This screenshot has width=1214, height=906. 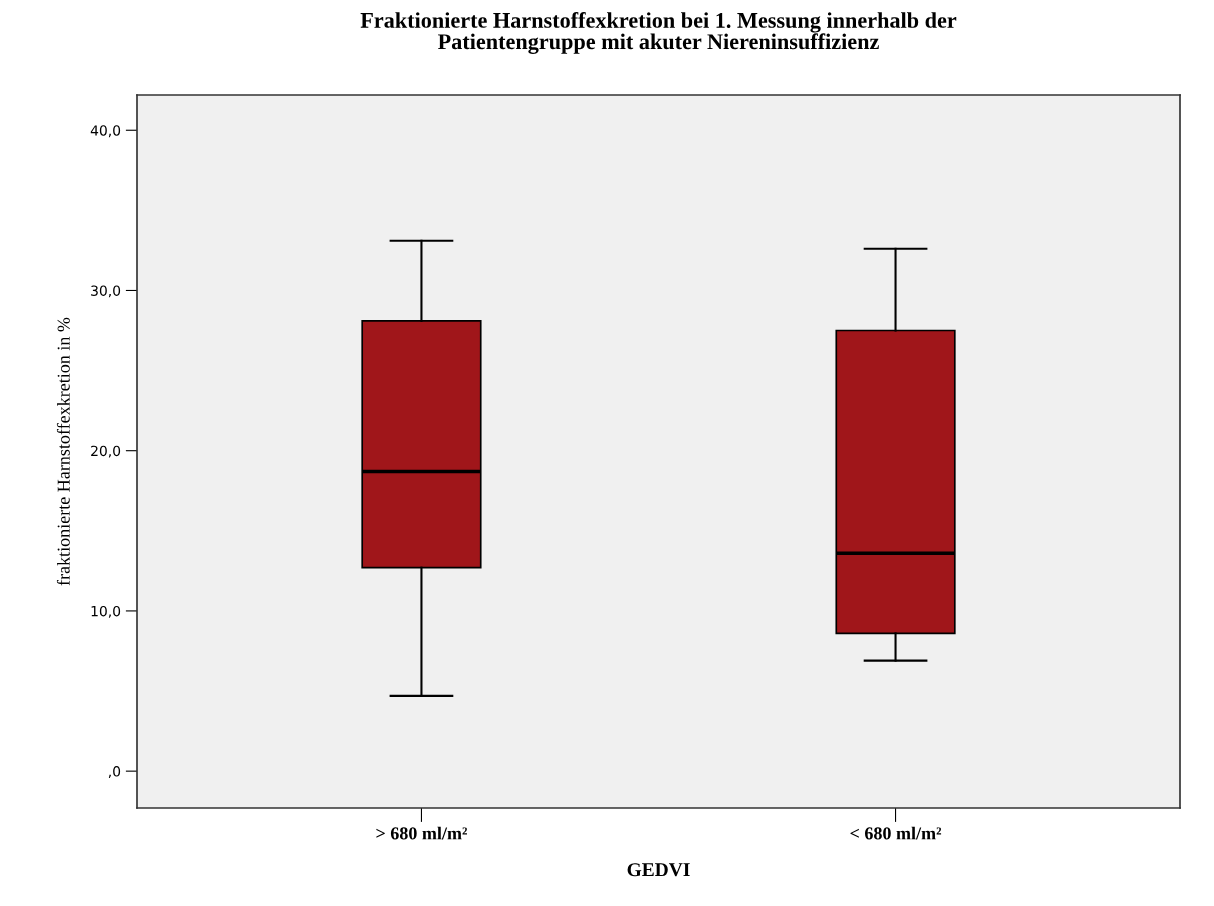 What do you see at coordinates (658, 870) in the screenshot?
I see `x-axis-title: GEDVI` at bounding box center [658, 870].